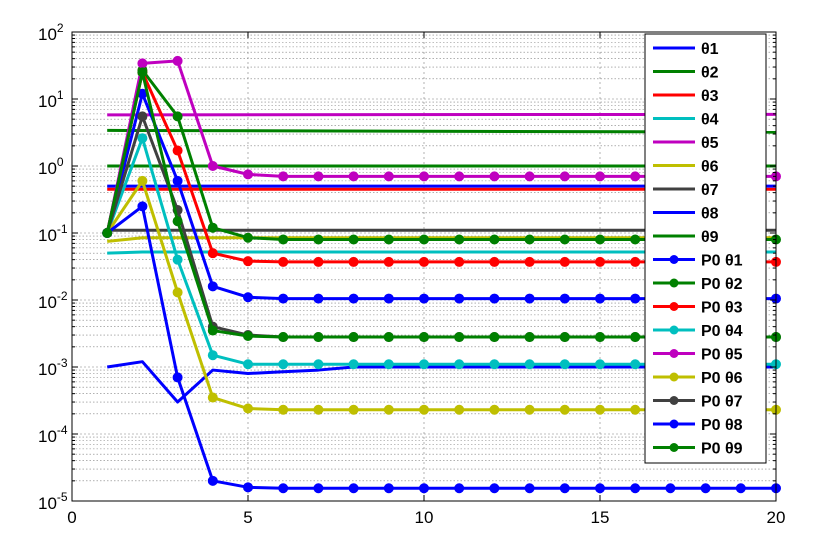  What do you see at coordinates (71, 517) in the screenshot?
I see `x-tick-label: 0` at bounding box center [71, 517].